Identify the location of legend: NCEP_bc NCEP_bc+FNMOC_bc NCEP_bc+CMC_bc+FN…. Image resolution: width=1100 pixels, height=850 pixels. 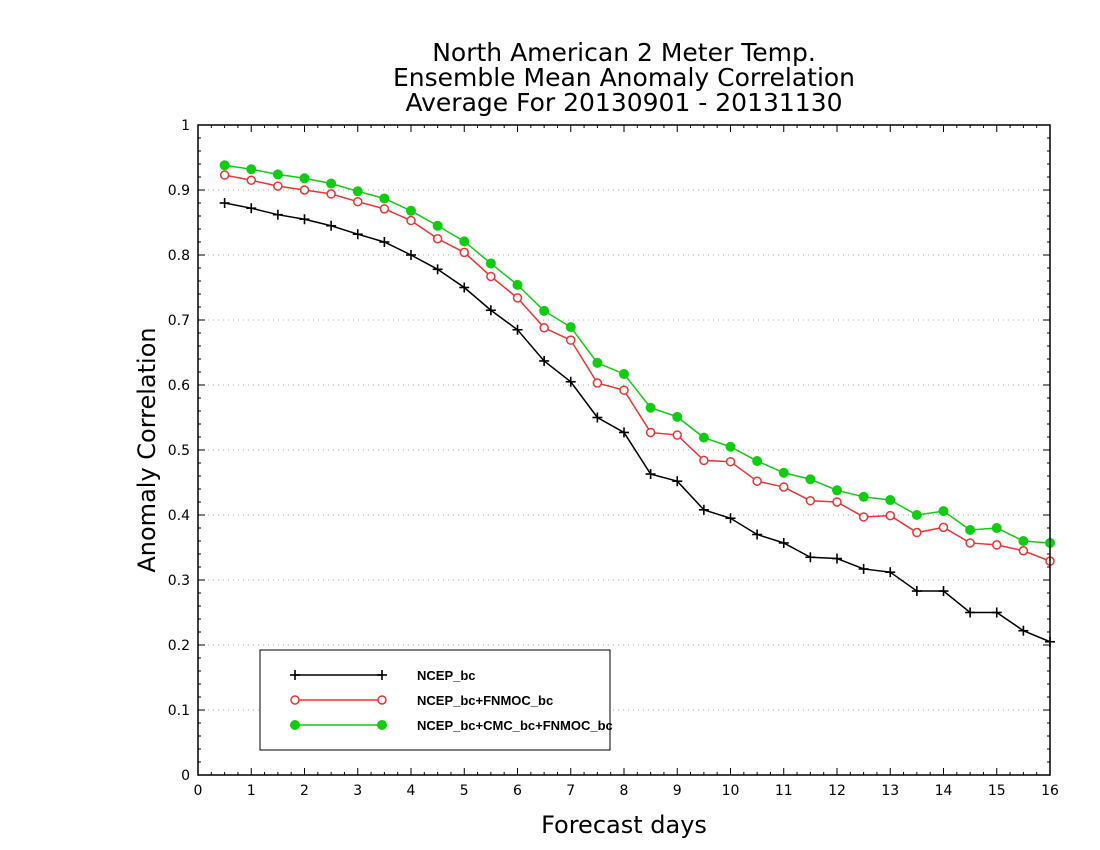
(436, 700).